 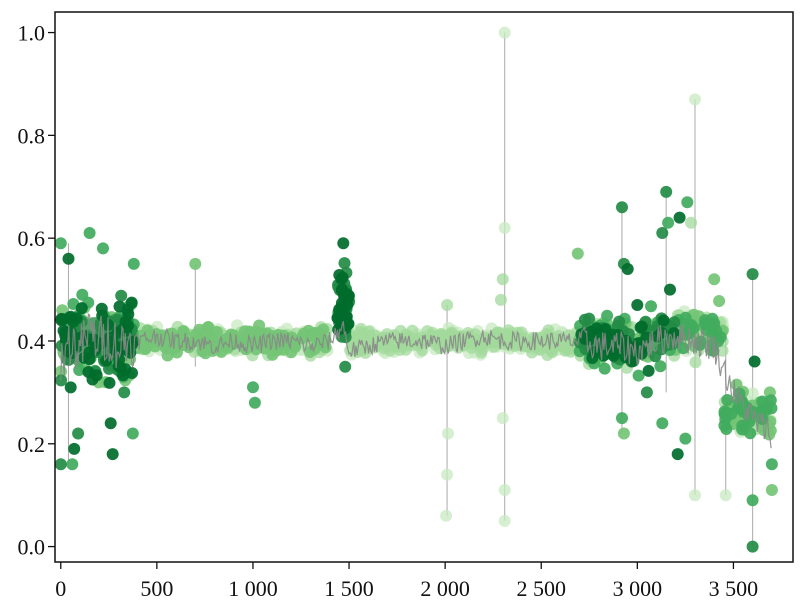 What do you see at coordinates (32, 135) in the screenshot?
I see `y-tick-label: 0.8` at bounding box center [32, 135].